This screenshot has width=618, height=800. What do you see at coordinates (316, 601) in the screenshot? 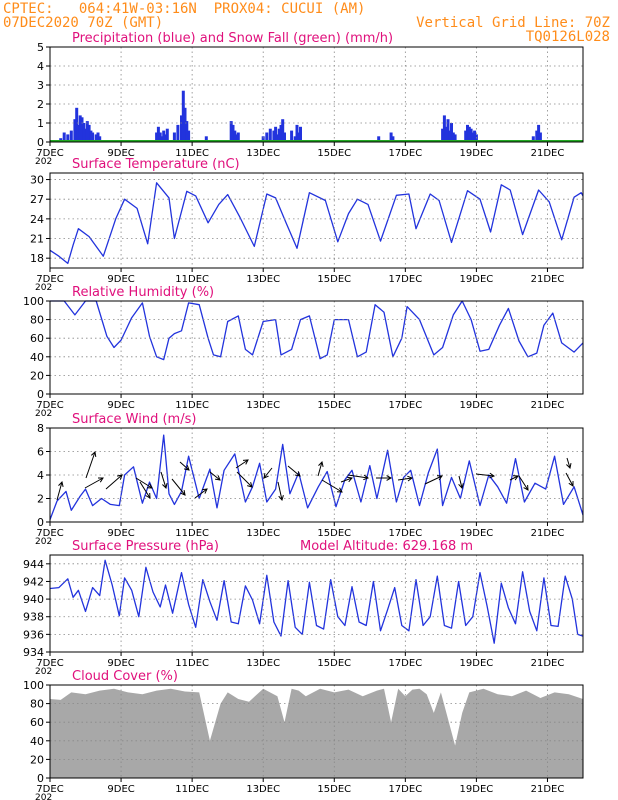
I see `pressure-line` at bounding box center [316, 601].